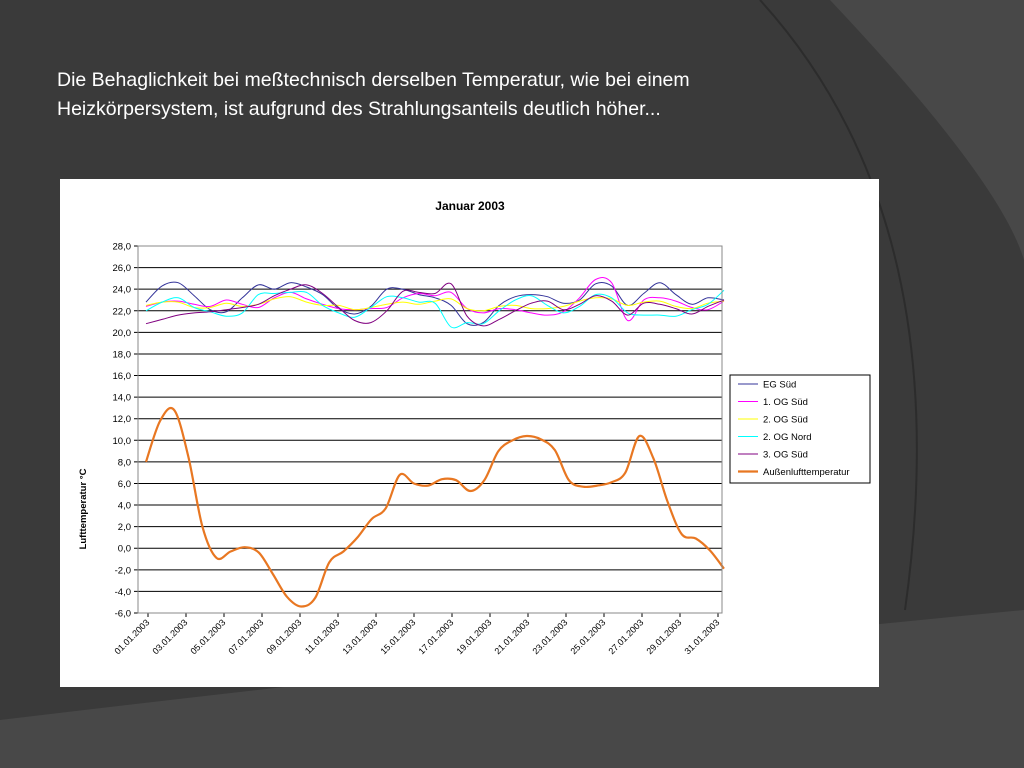 Image resolution: width=1024 pixels, height=768 pixels. Describe the element at coordinates (124, 484) in the screenshot. I see `y-tick-label: 6,0` at that location.